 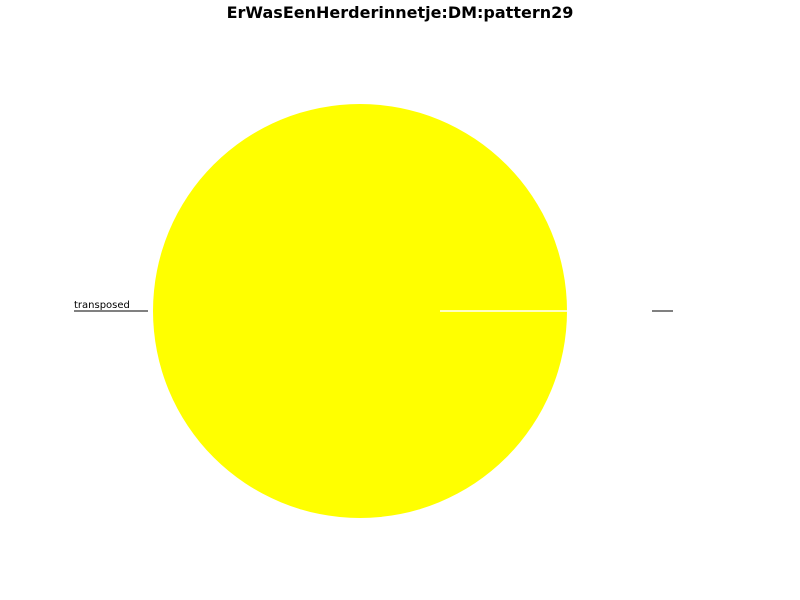 I want to click on slice-label-transposed: transposed, so click(x=102, y=305).